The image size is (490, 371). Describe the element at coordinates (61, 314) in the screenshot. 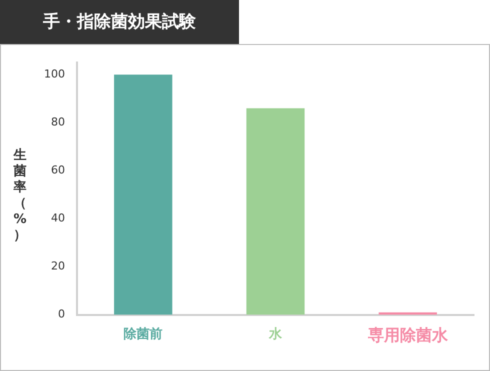

I see `y-tick-label: 0` at that location.